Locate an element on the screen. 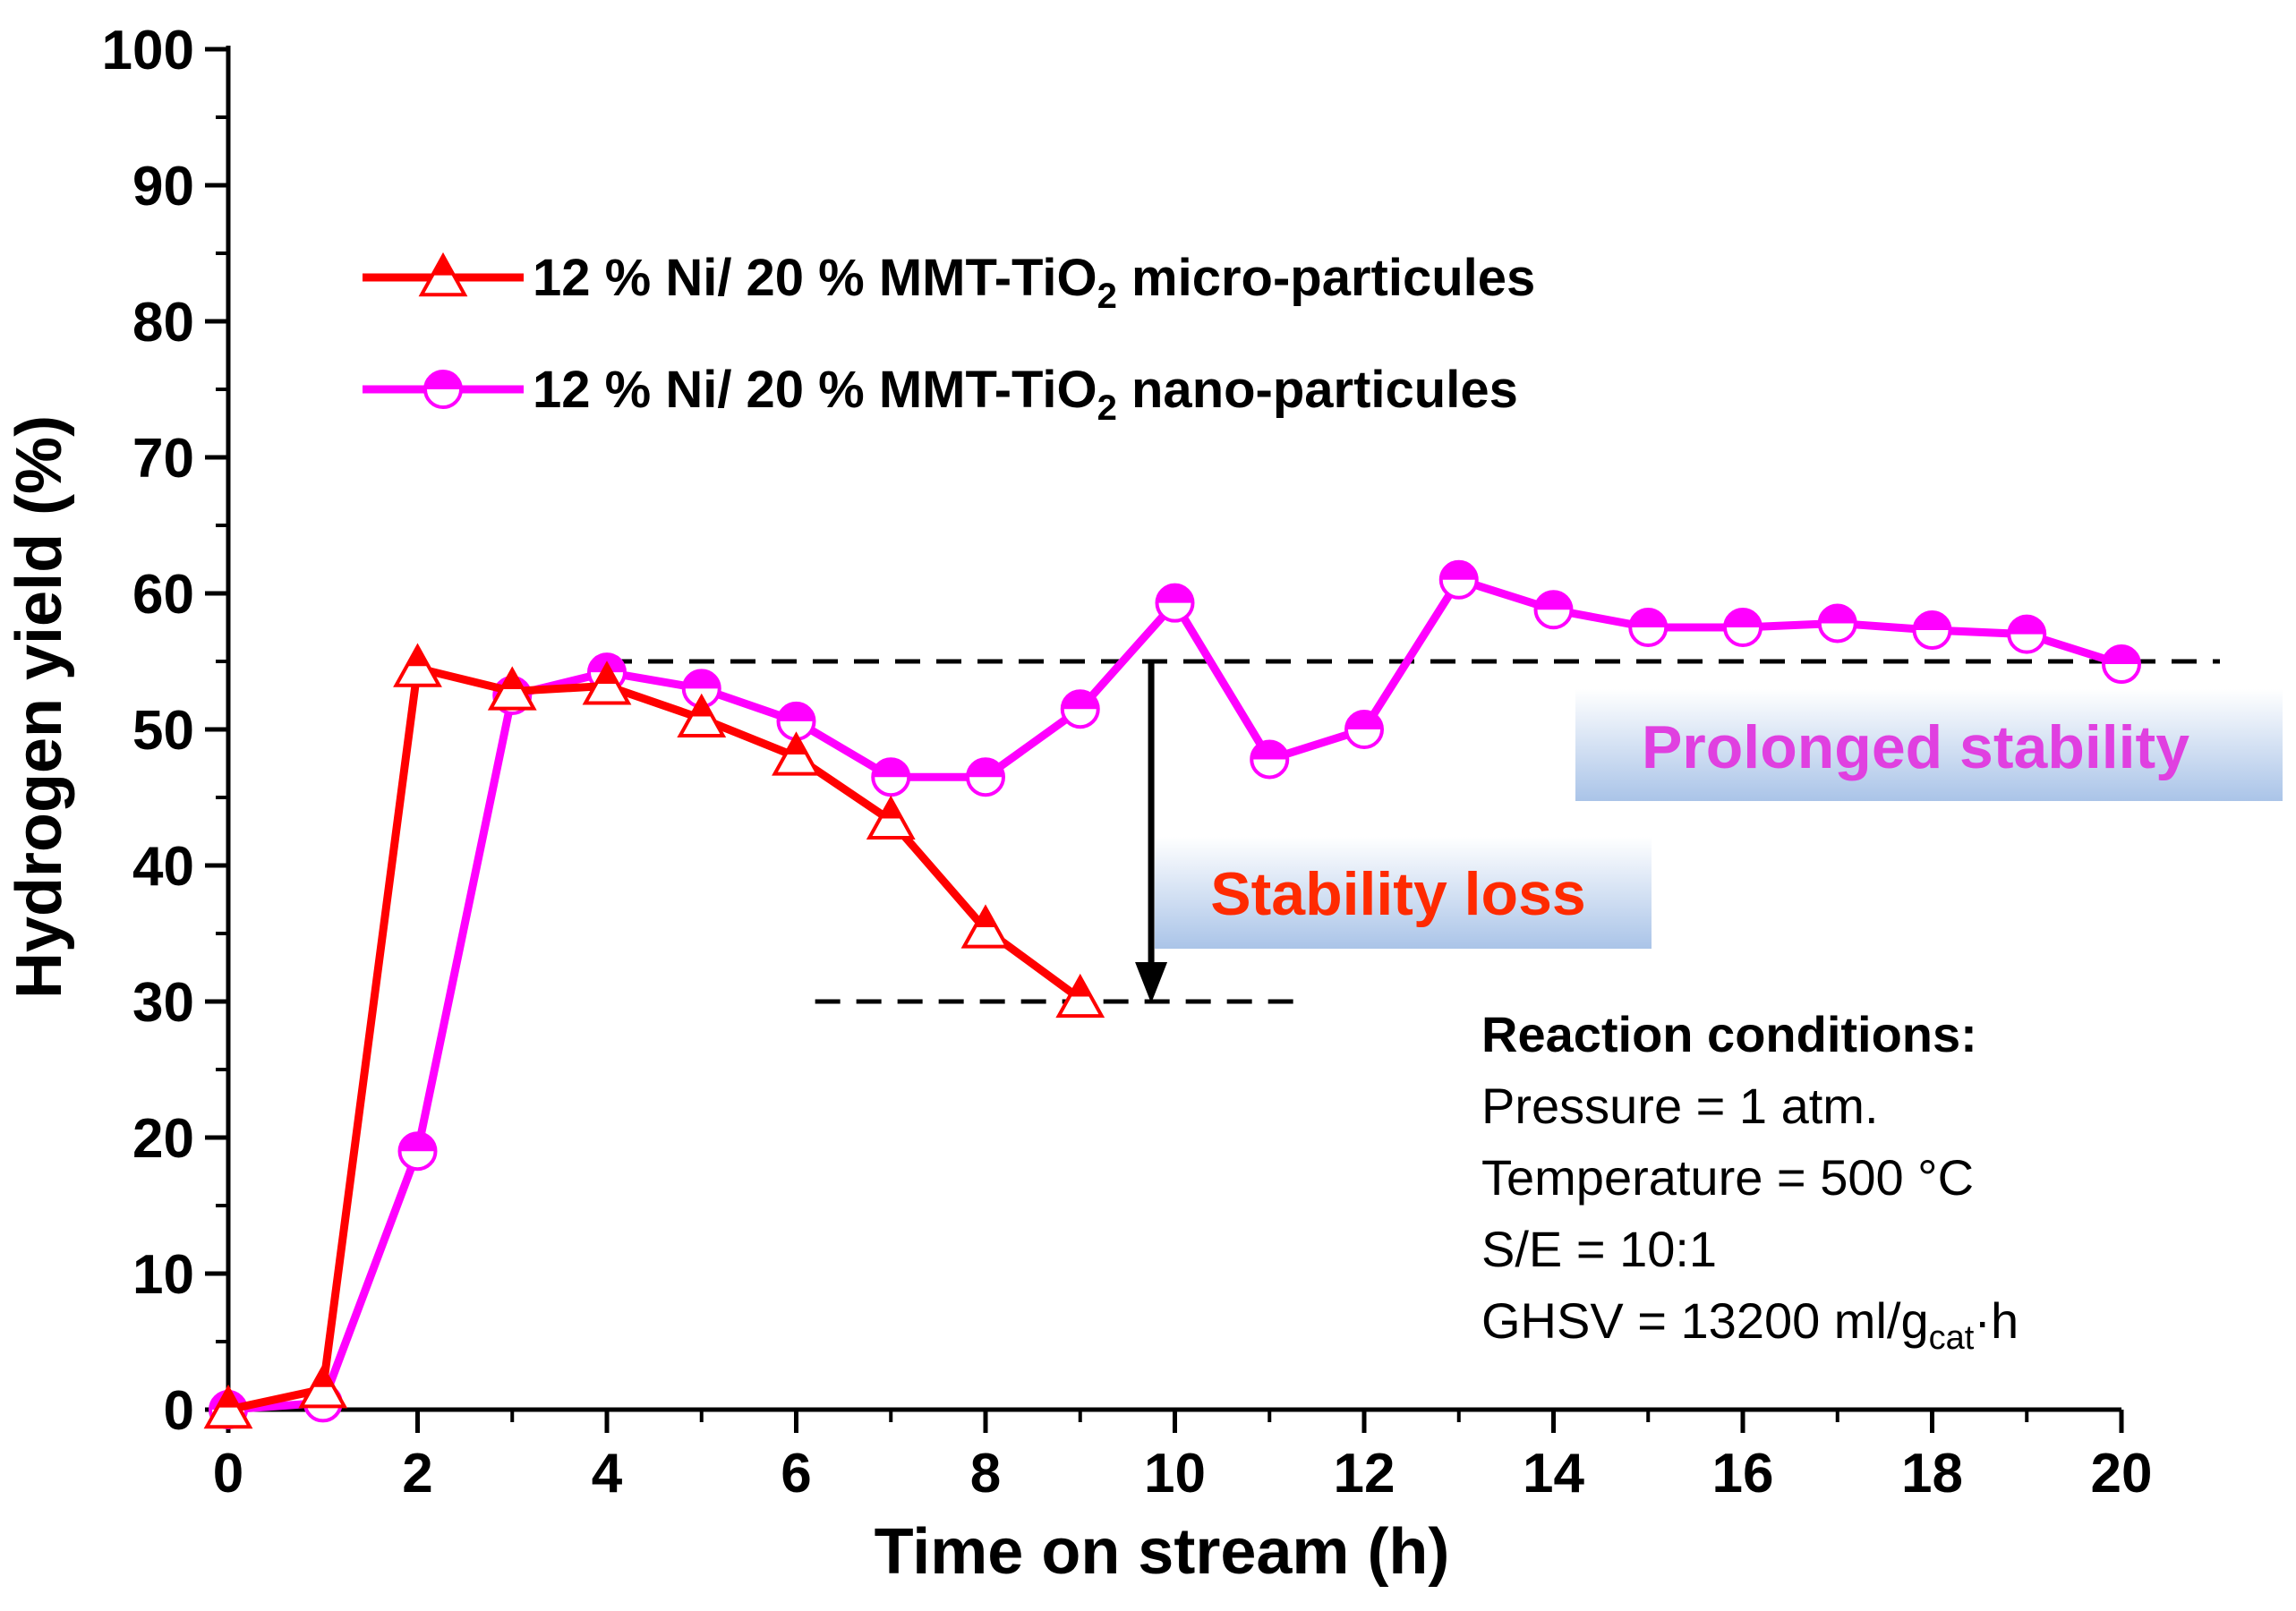 The height and width of the screenshot is (1611, 2296). y-tick-label: 20 is located at coordinates (163, 1139).